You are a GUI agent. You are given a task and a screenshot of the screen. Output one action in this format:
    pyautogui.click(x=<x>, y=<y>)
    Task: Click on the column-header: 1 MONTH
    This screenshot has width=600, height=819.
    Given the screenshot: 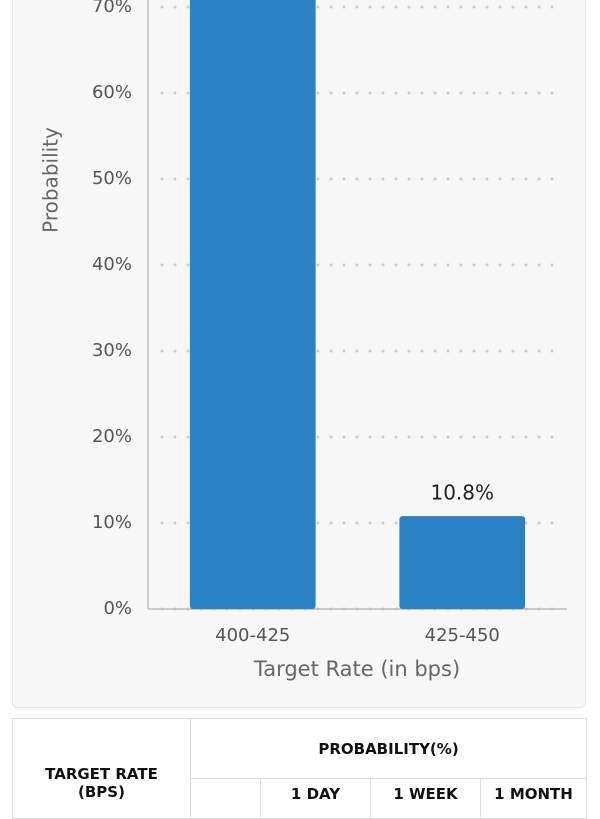 What is the action you would take?
    pyautogui.click(x=533, y=798)
    